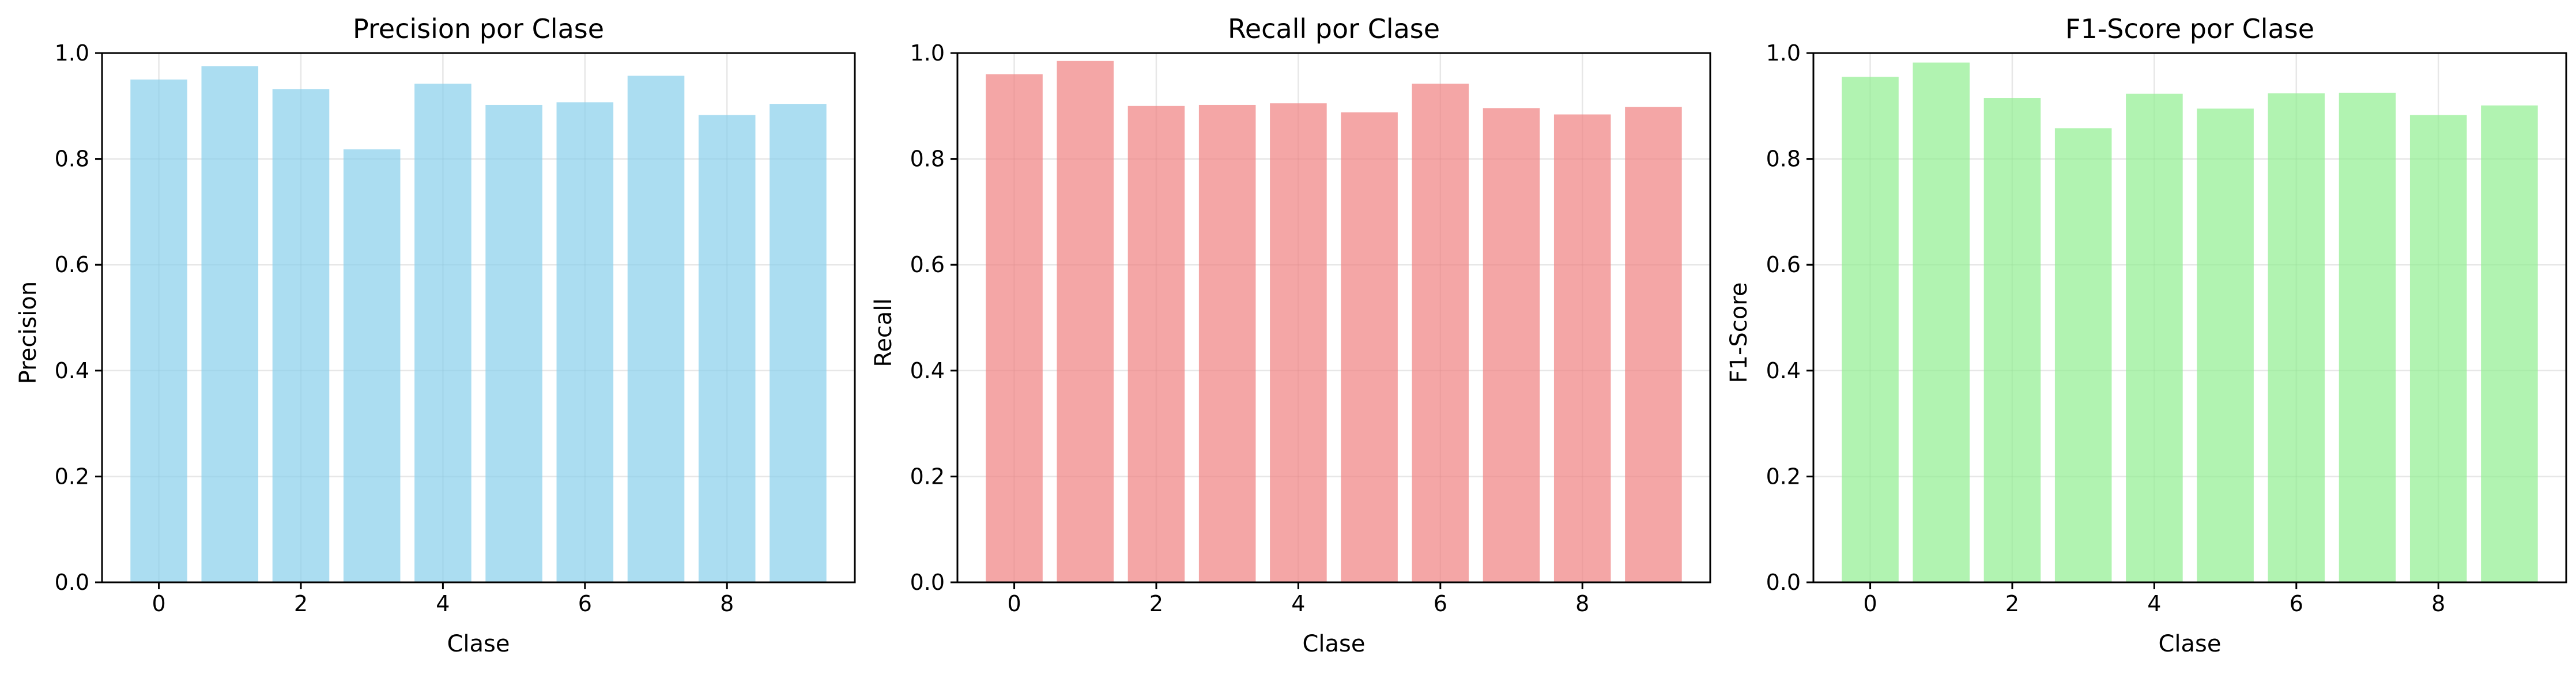 The image size is (2576, 674). I want to click on y-axis-label: F1-Score, so click(1739, 333).